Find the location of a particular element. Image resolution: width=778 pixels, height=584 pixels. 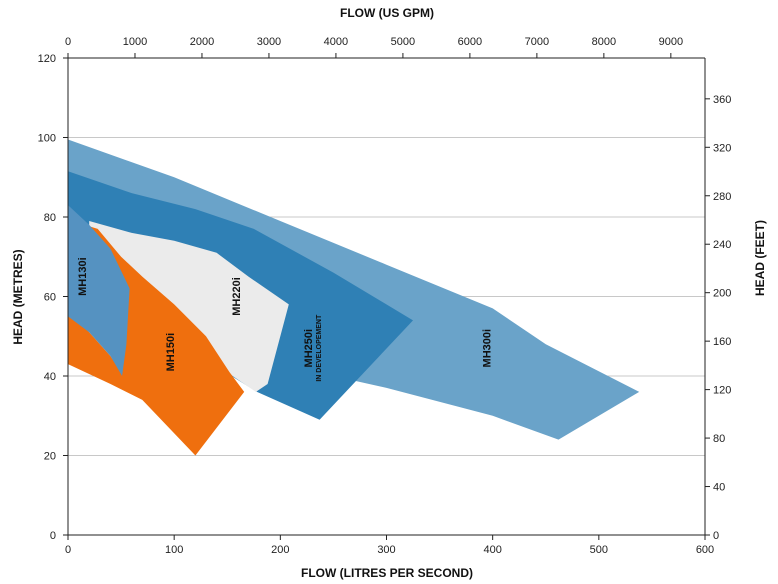

bottom-tick-label: 300 is located at coordinates (386, 550).